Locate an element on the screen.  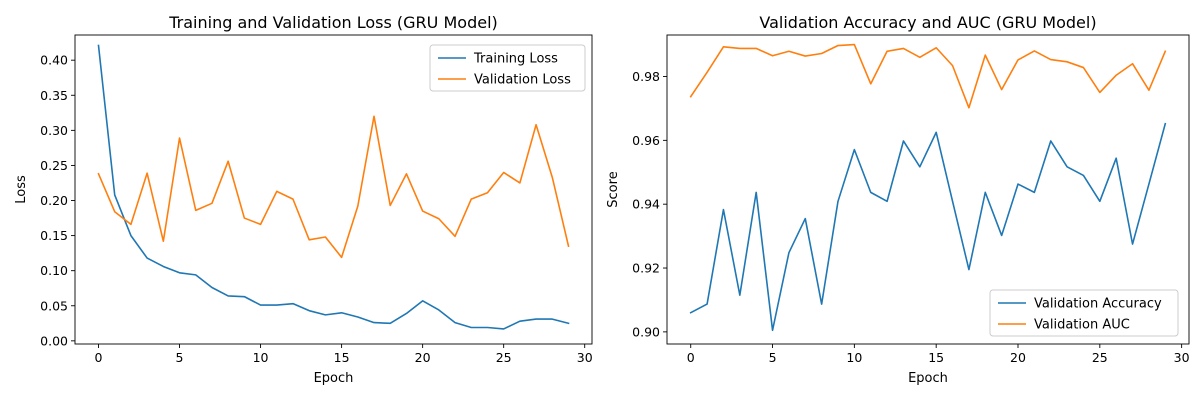
y-tick-label: 0.94 is located at coordinates (646, 204).